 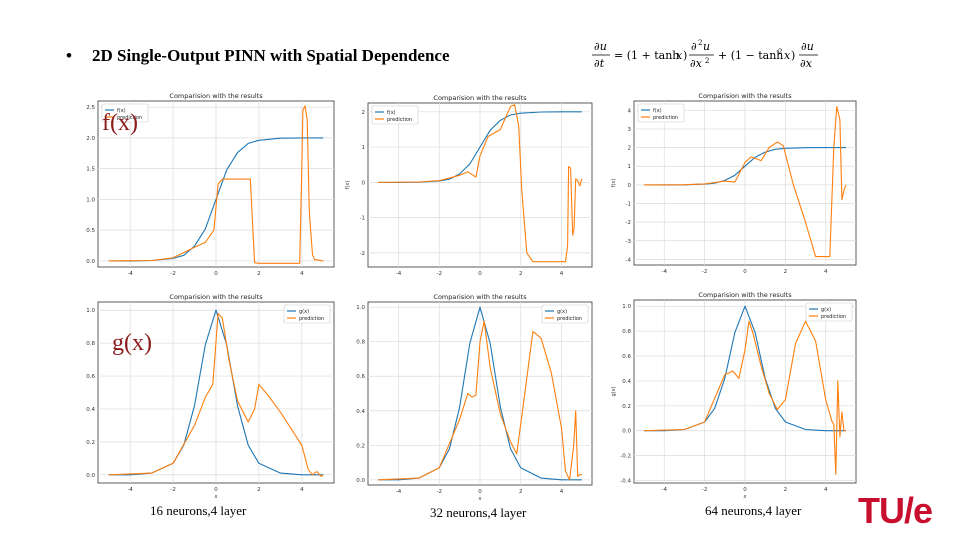 I want to click on tue-logo: TU/e, so click(x=895, y=510).